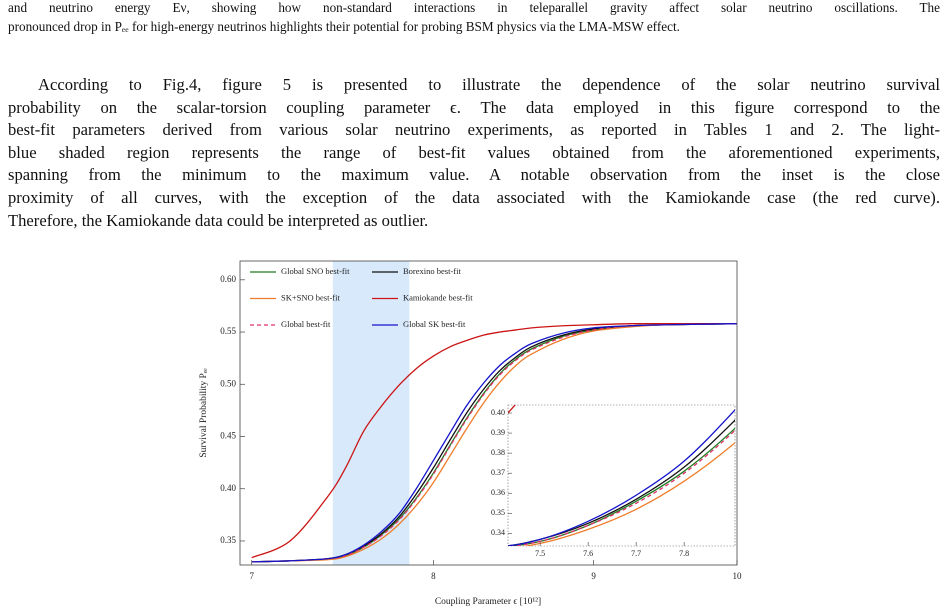  Describe the element at coordinates (306, 324) in the screenshot. I see `legend-label: Global best-fit` at that location.